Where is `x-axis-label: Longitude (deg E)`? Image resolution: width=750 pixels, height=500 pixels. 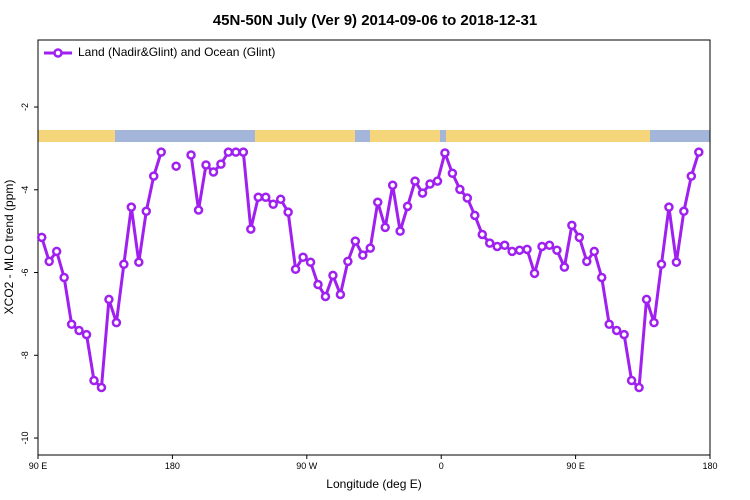
x-axis-label: Longitude (deg E) is located at coordinates (373, 484).